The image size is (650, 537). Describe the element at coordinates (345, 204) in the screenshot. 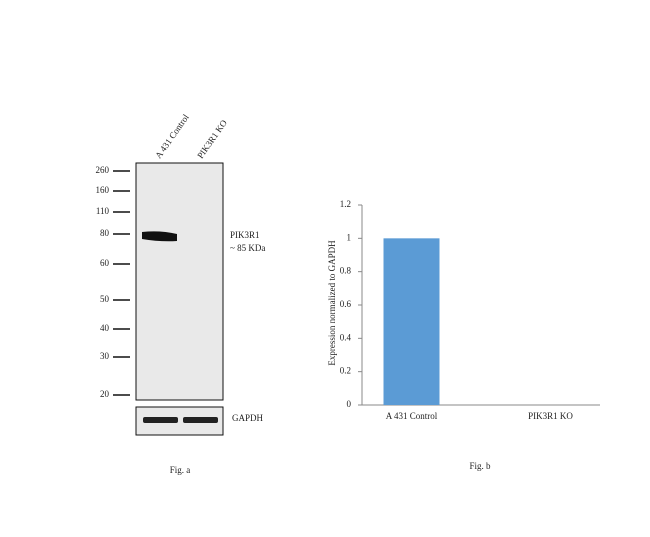

I see `y-tick-label: 1.2` at that location.